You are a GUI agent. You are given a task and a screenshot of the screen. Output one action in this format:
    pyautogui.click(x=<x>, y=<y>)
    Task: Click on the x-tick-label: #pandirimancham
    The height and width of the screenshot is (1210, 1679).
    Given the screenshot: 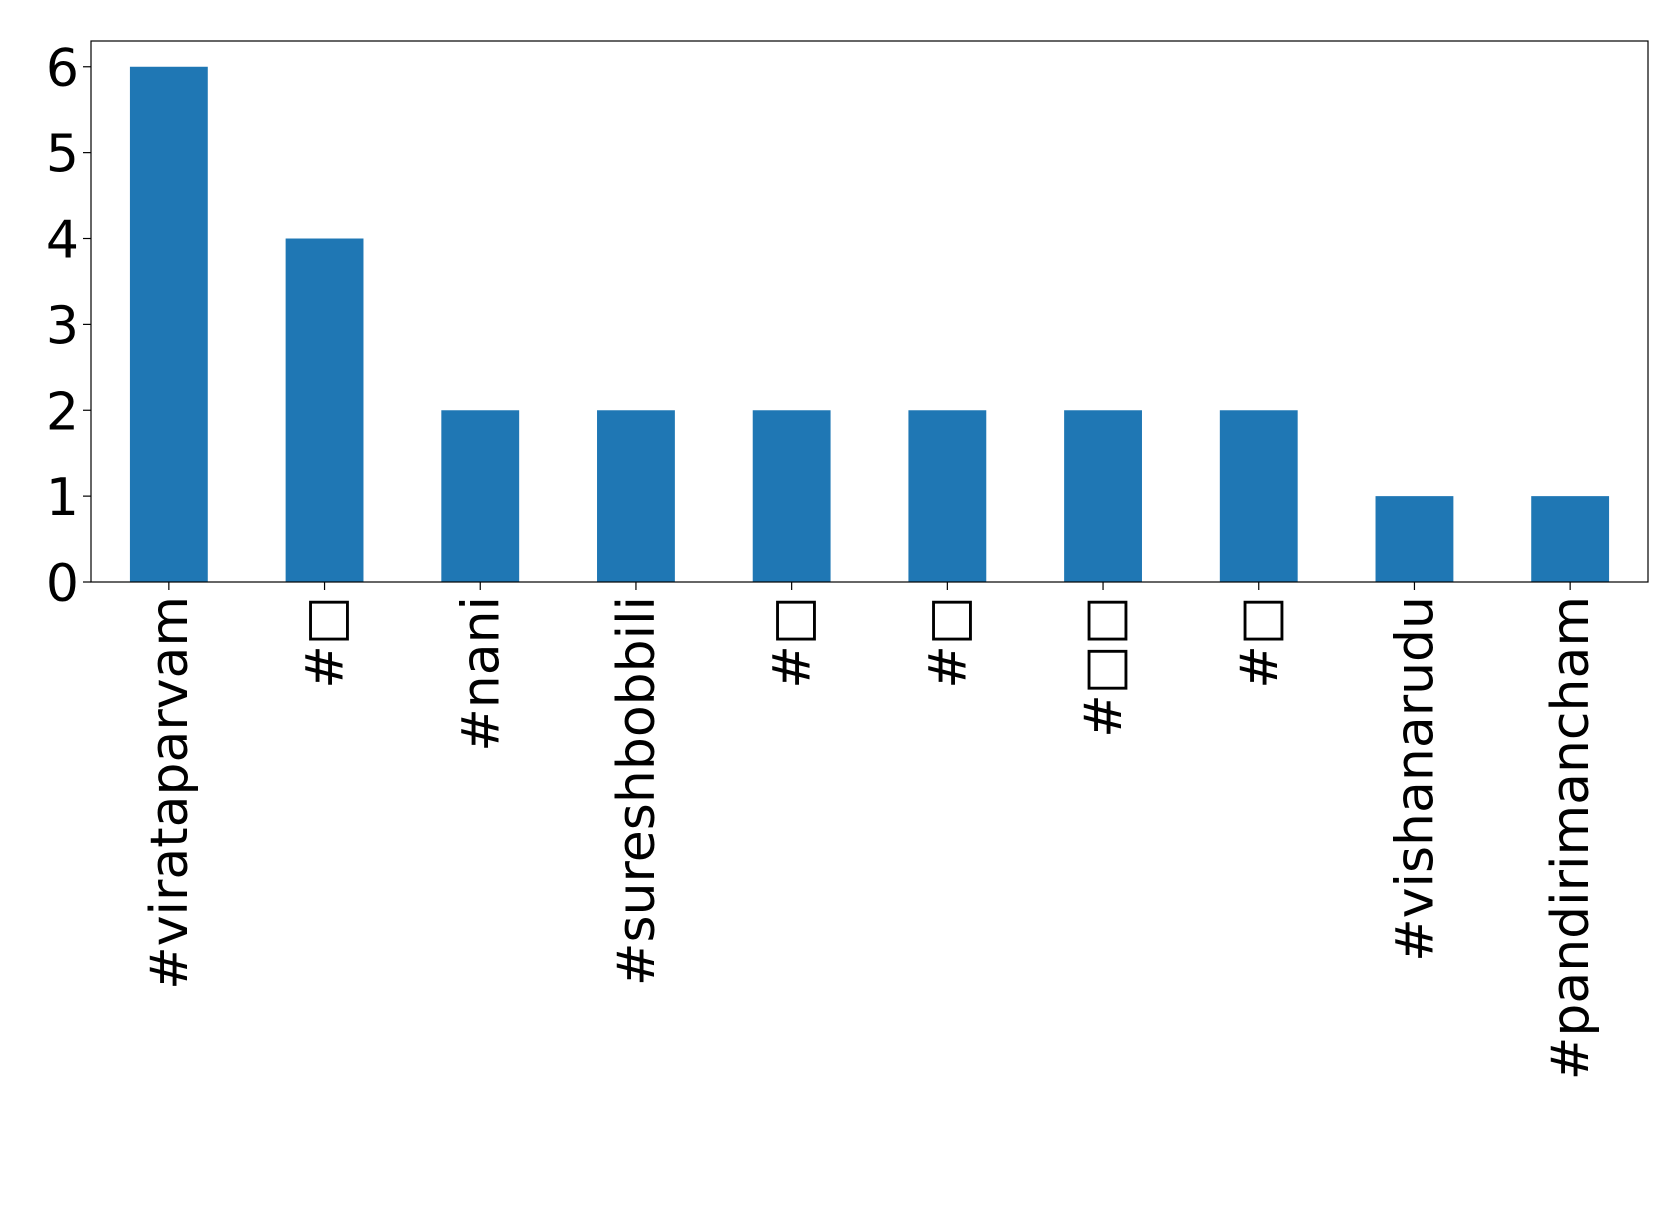 What is the action you would take?
    pyautogui.click(x=1571, y=838)
    